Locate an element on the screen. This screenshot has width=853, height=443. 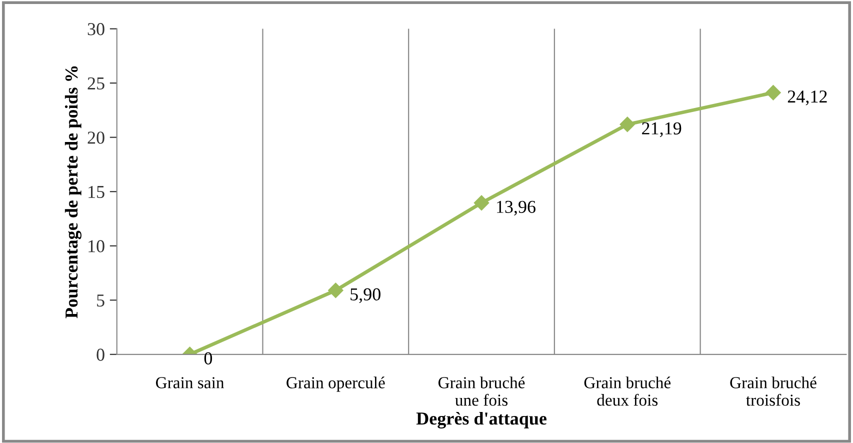
data-label: 0 is located at coordinates (208, 358).